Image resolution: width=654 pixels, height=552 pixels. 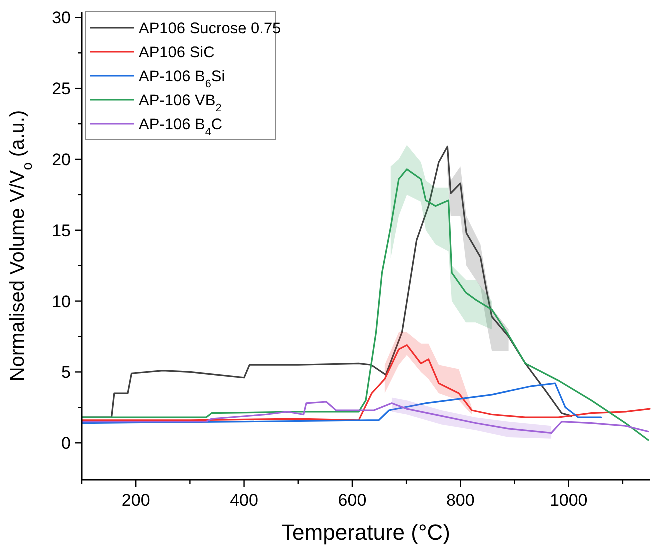 What do you see at coordinates (460, 500) in the screenshot?
I see `x-tick-label: 800` at bounding box center [460, 500].